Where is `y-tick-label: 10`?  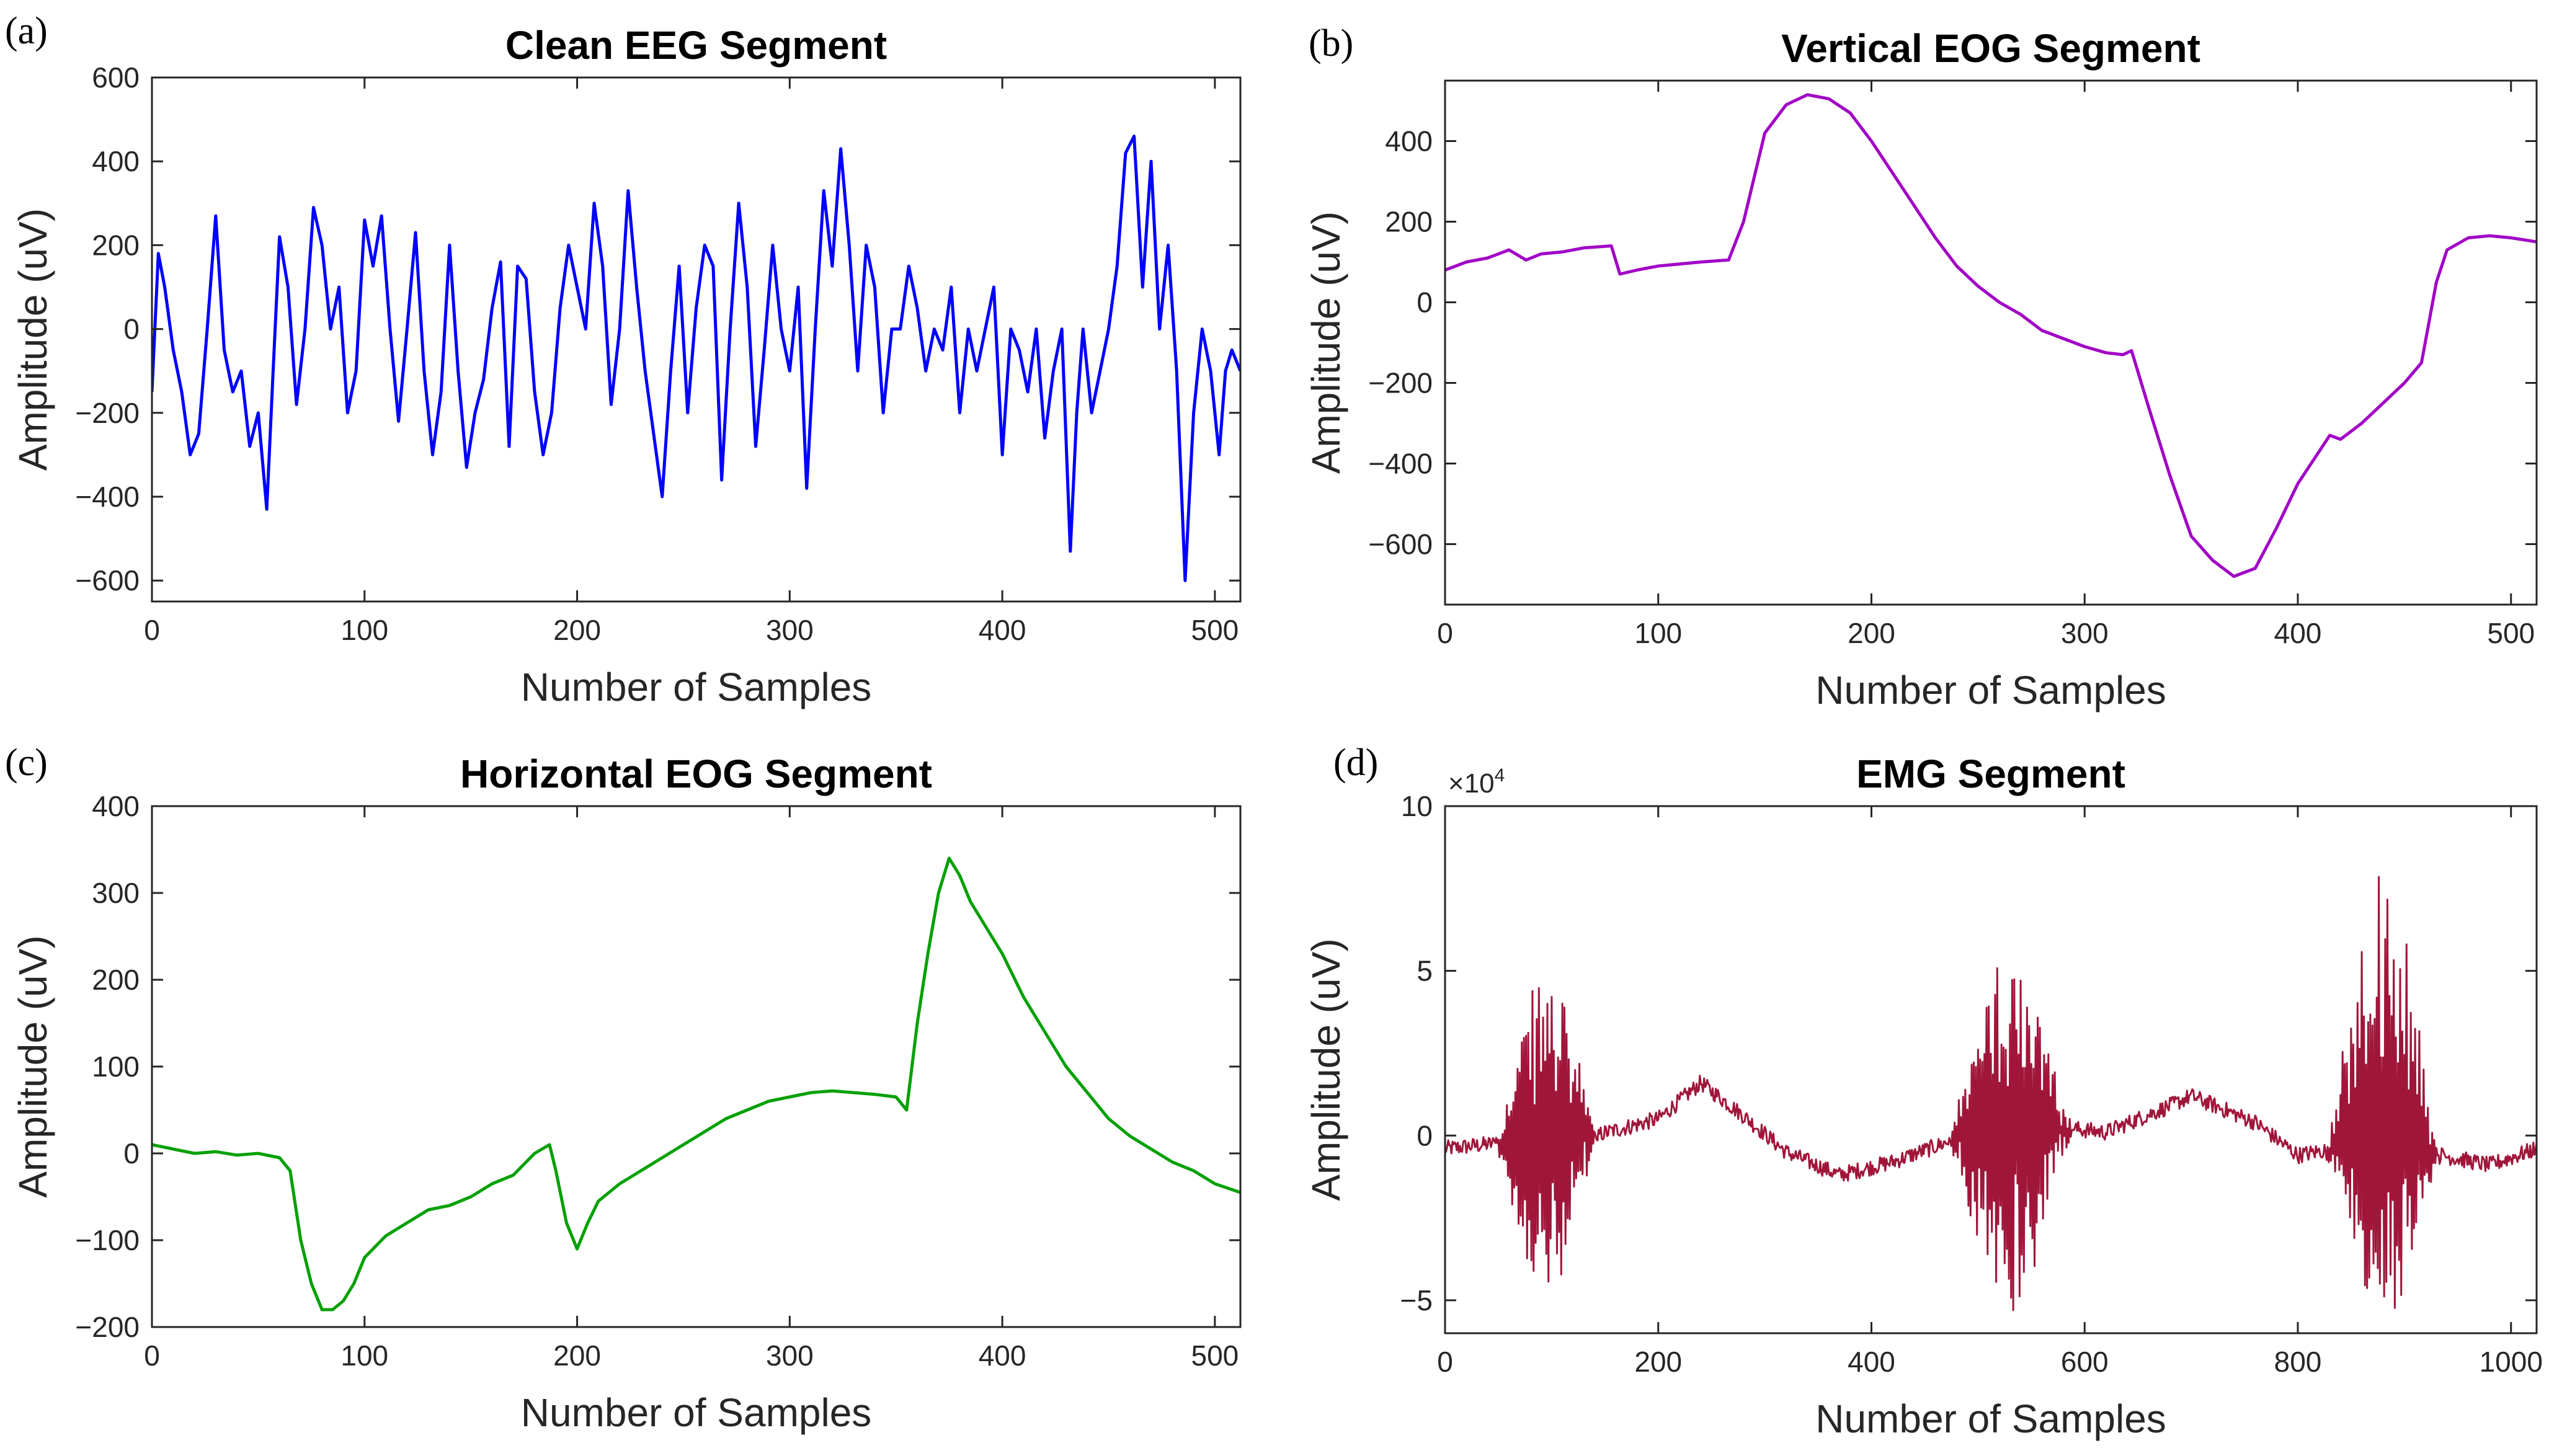
y-tick-label: 10 is located at coordinates (1417, 806).